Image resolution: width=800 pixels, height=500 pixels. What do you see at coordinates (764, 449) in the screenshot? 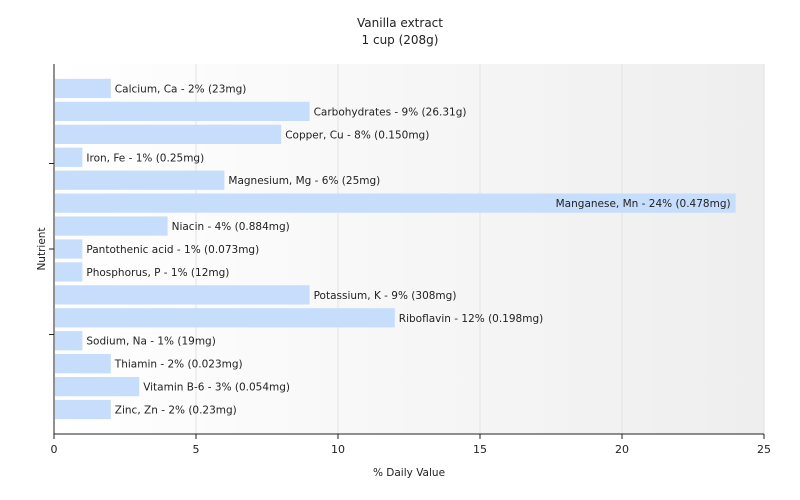
I see `x-tick-label: 25` at bounding box center [764, 449].